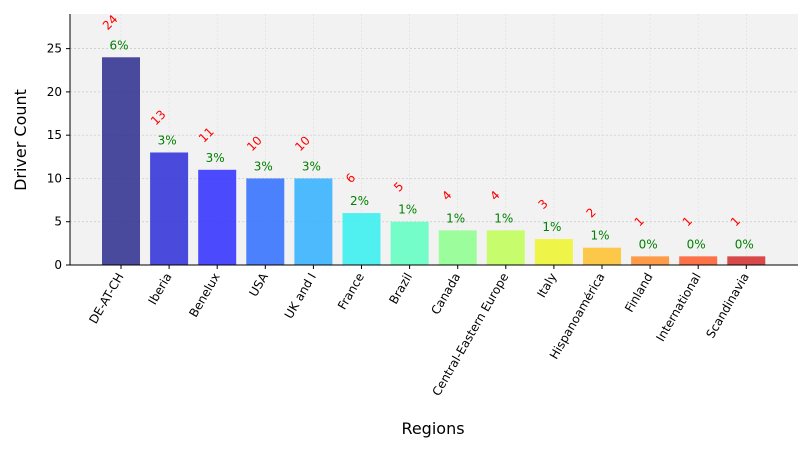 This screenshot has height=454, width=810. I want to click on y-tick-label: 5, so click(58, 222).